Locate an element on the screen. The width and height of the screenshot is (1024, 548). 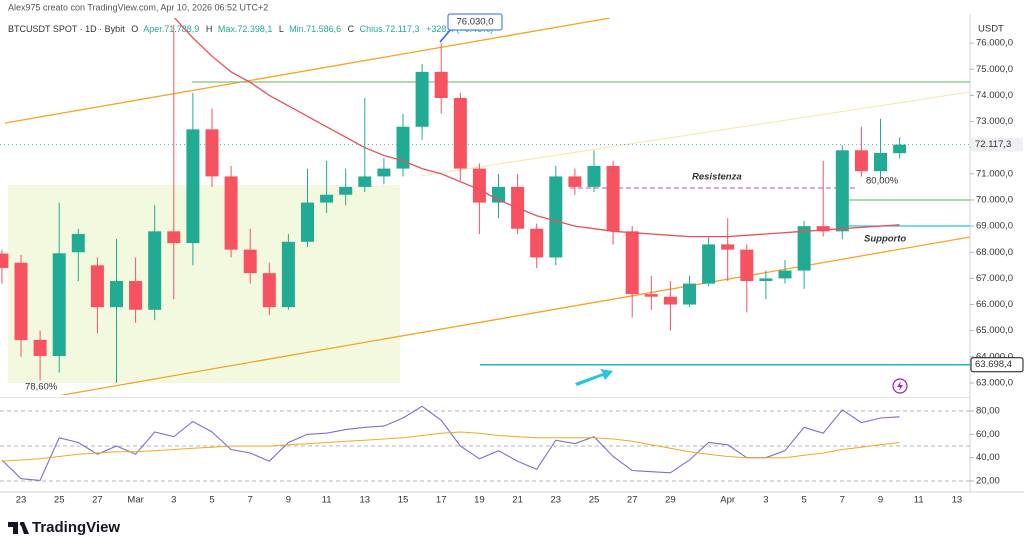
x-tick-label: 17 is located at coordinates (441, 500).